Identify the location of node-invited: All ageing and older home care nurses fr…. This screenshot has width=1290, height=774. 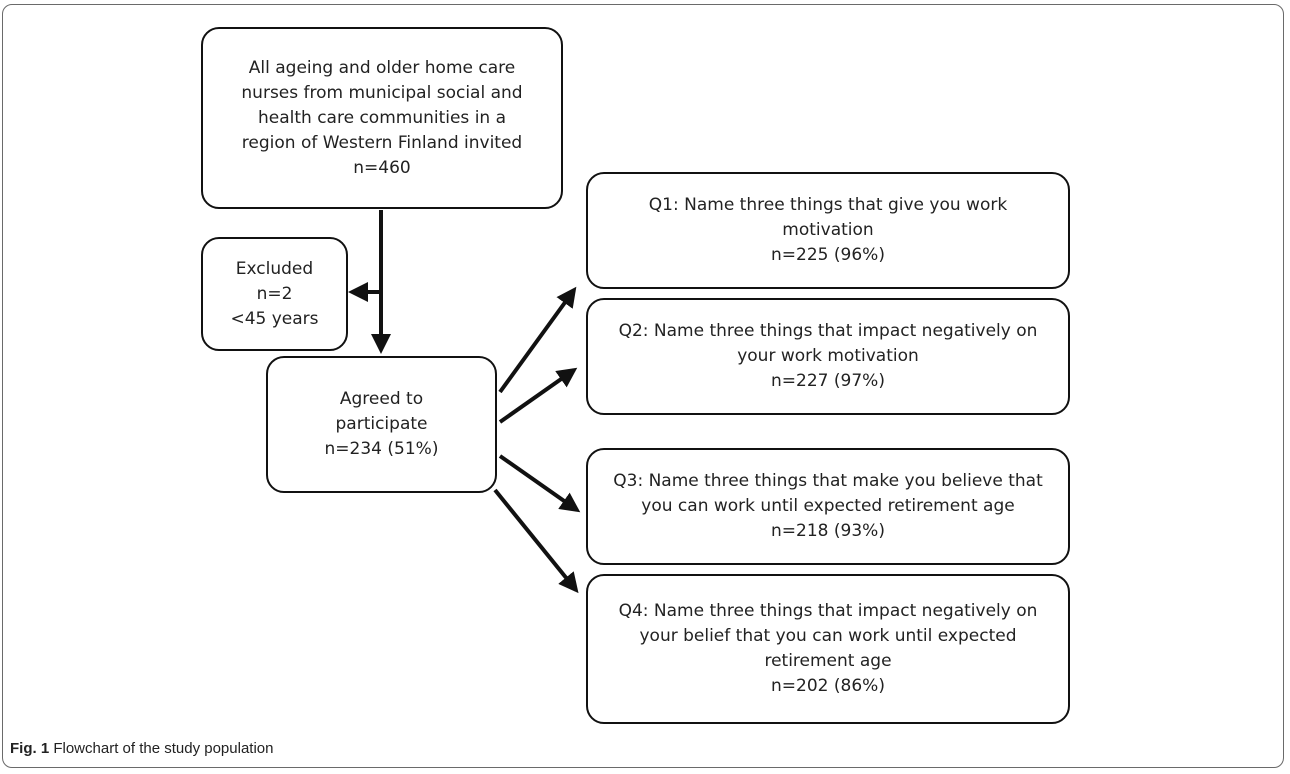
(382, 118).